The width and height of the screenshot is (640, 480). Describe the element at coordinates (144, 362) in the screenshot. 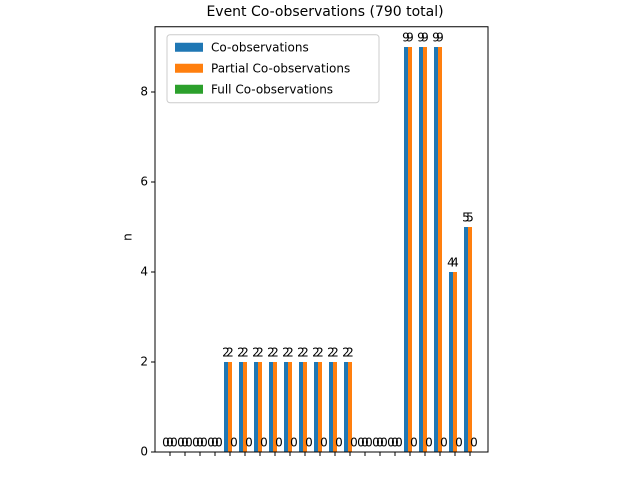

I see `y-tick-label: 2` at that location.